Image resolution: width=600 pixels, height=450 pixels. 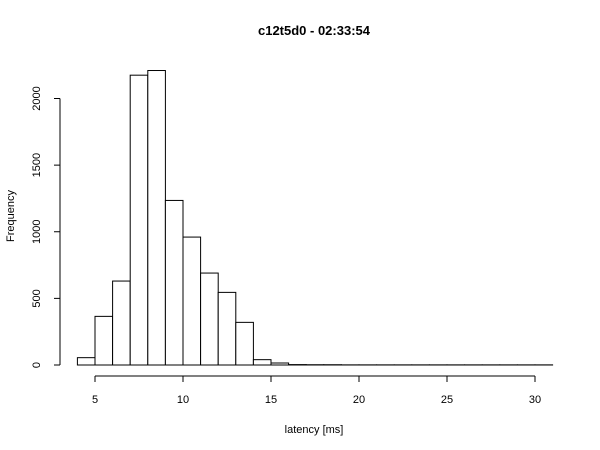 What do you see at coordinates (95, 400) in the screenshot?
I see `x-tick-label-5: 5` at bounding box center [95, 400].